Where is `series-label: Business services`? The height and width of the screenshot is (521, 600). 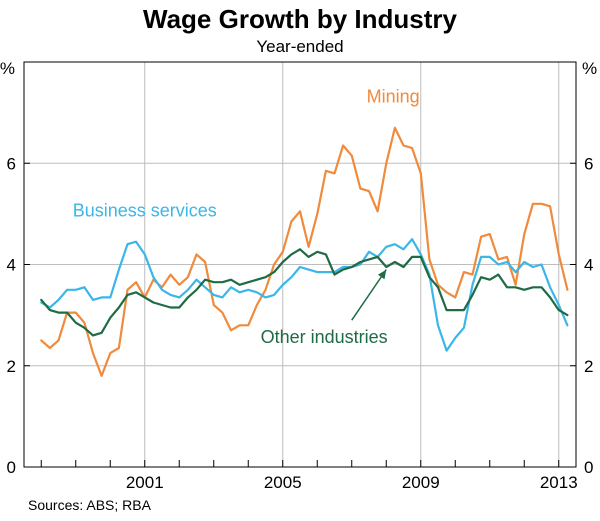 series-label: Business services is located at coordinates (145, 210).